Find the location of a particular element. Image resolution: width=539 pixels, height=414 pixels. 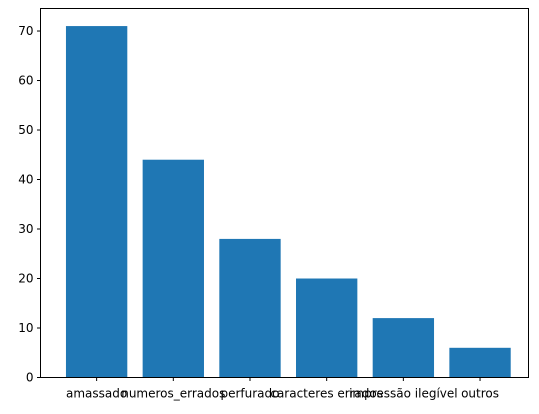

y-tick-label: 60 is located at coordinates (25, 81).